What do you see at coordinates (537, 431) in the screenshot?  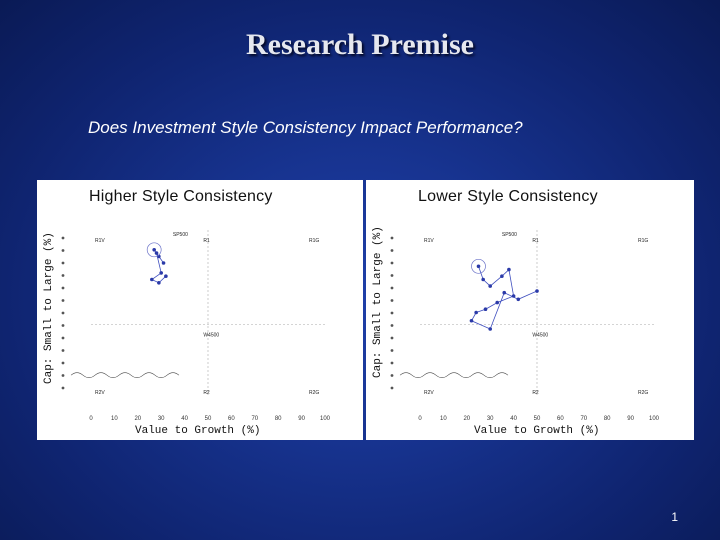 I see `right-x-axis-label: Value to Growth (%)` at bounding box center [537, 431].